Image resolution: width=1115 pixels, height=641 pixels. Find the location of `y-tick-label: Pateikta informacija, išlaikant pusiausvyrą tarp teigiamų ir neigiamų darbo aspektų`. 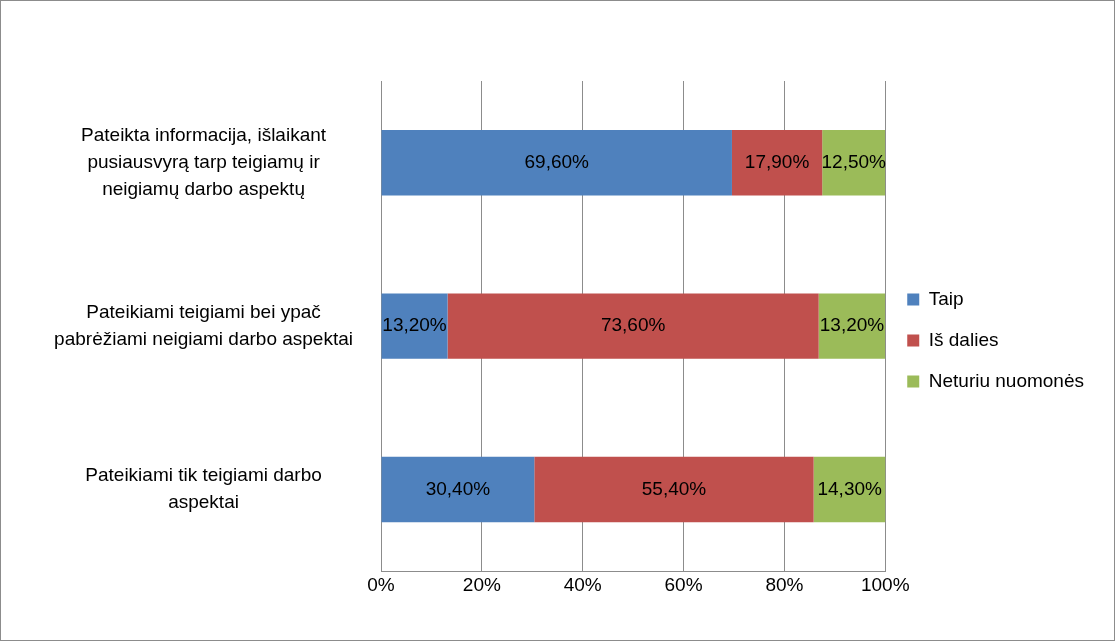

y-tick-label: Pateikta informacija, išlaikant pusiausvyrą tarp teigiamų ir neigiamų darbo aspektų is located at coordinates (204, 161).